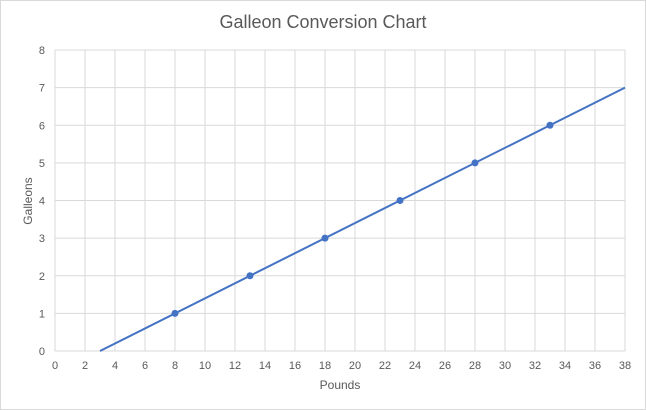 The height and width of the screenshot is (410, 646). Describe the element at coordinates (42, 314) in the screenshot. I see `y-tick-label: 1` at that location.